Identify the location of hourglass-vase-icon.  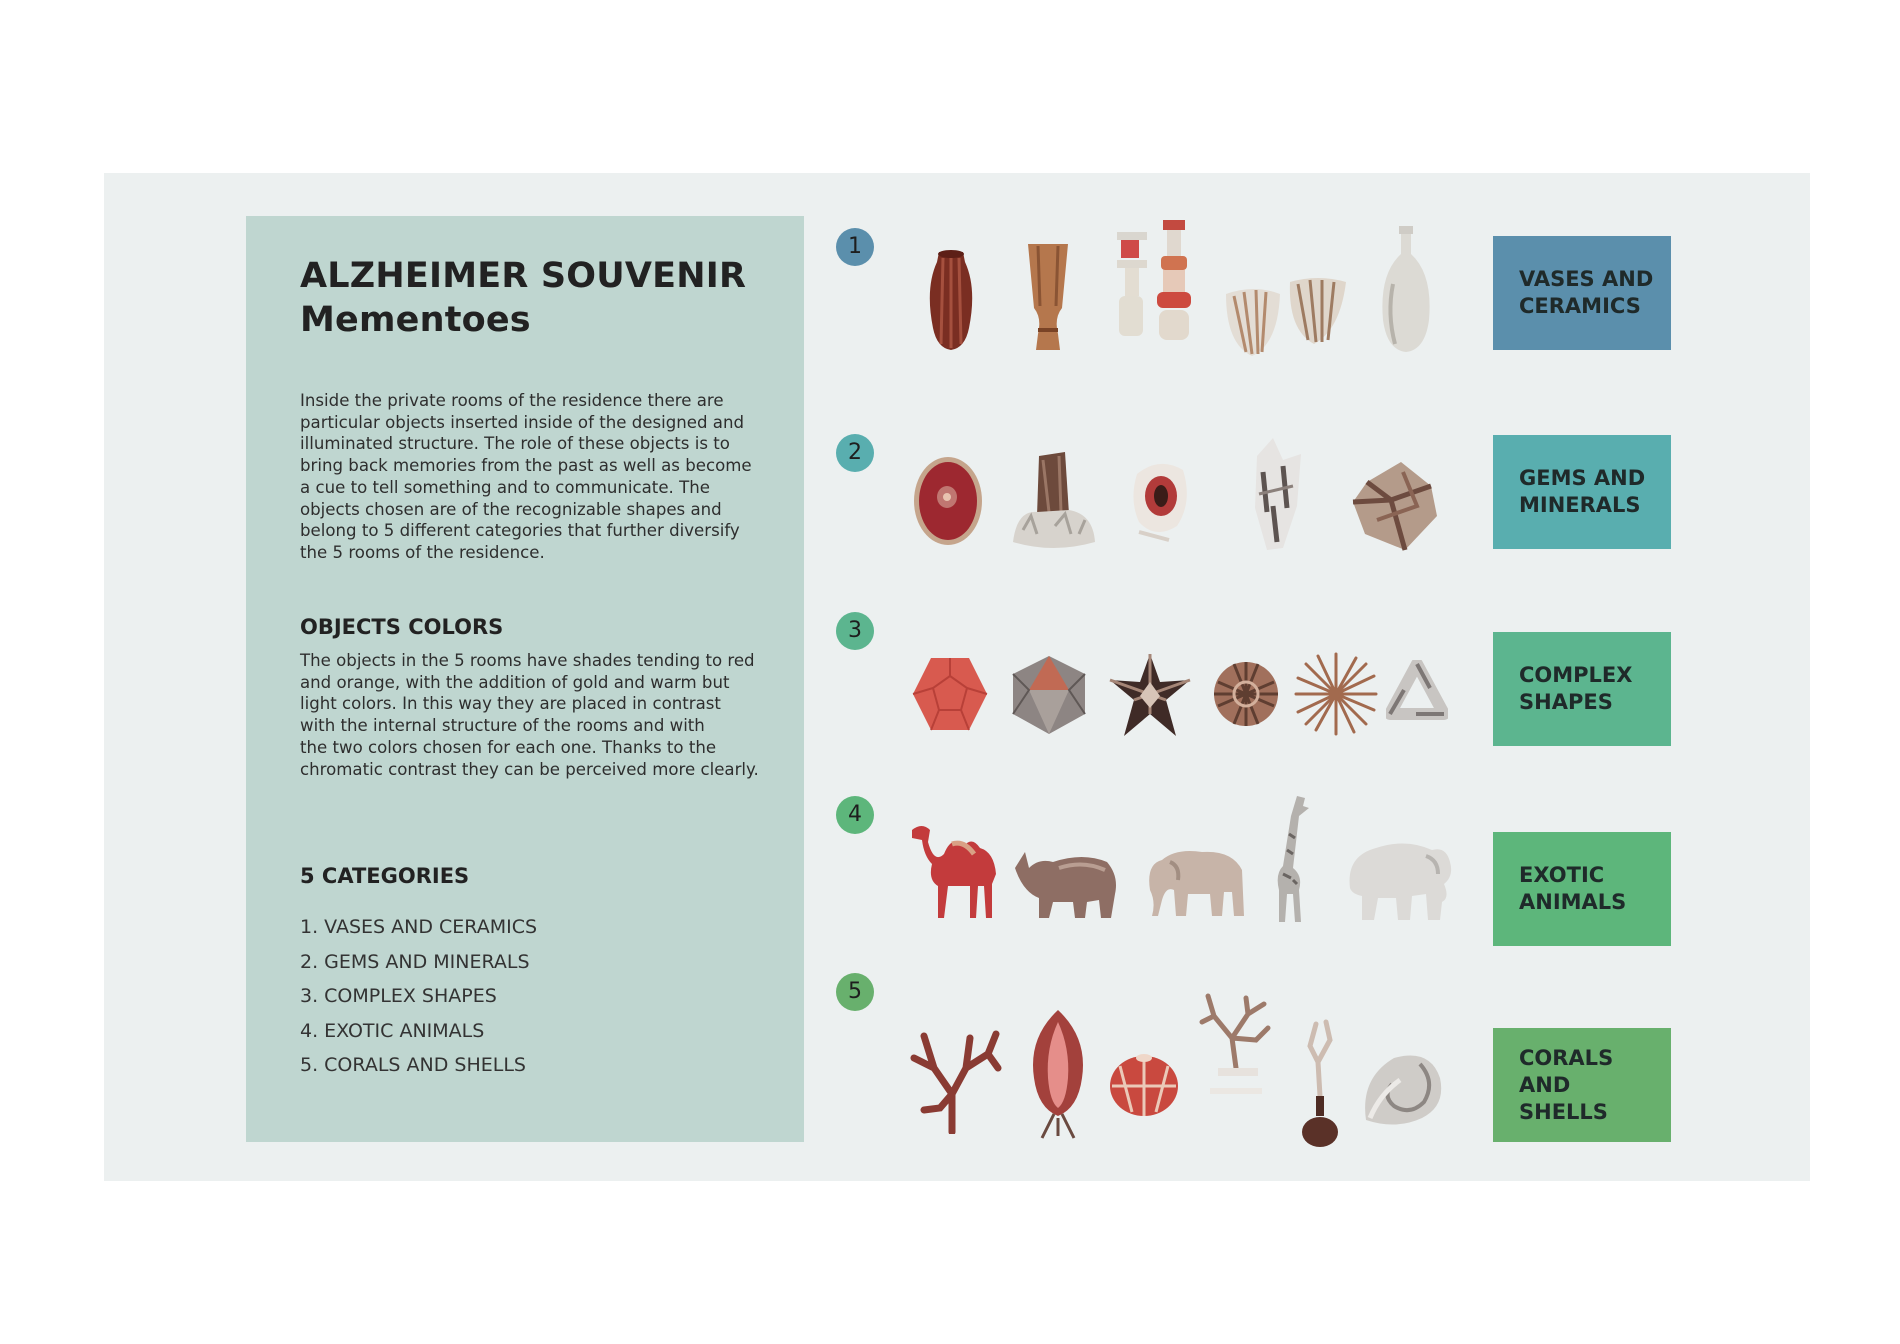
(1048, 297).